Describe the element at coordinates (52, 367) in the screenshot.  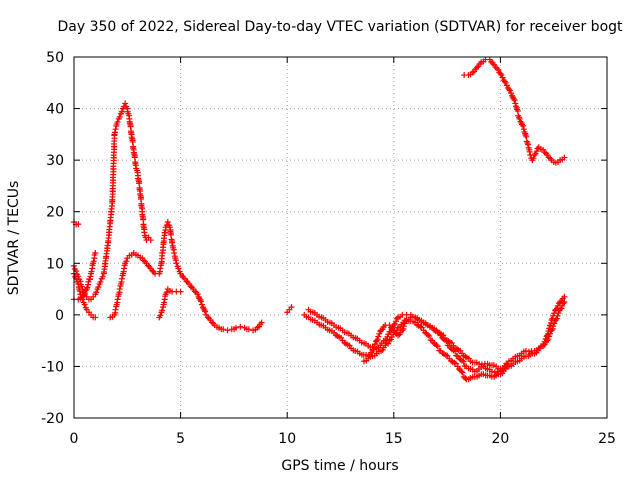
I see `y-tick-label: -10` at that location.